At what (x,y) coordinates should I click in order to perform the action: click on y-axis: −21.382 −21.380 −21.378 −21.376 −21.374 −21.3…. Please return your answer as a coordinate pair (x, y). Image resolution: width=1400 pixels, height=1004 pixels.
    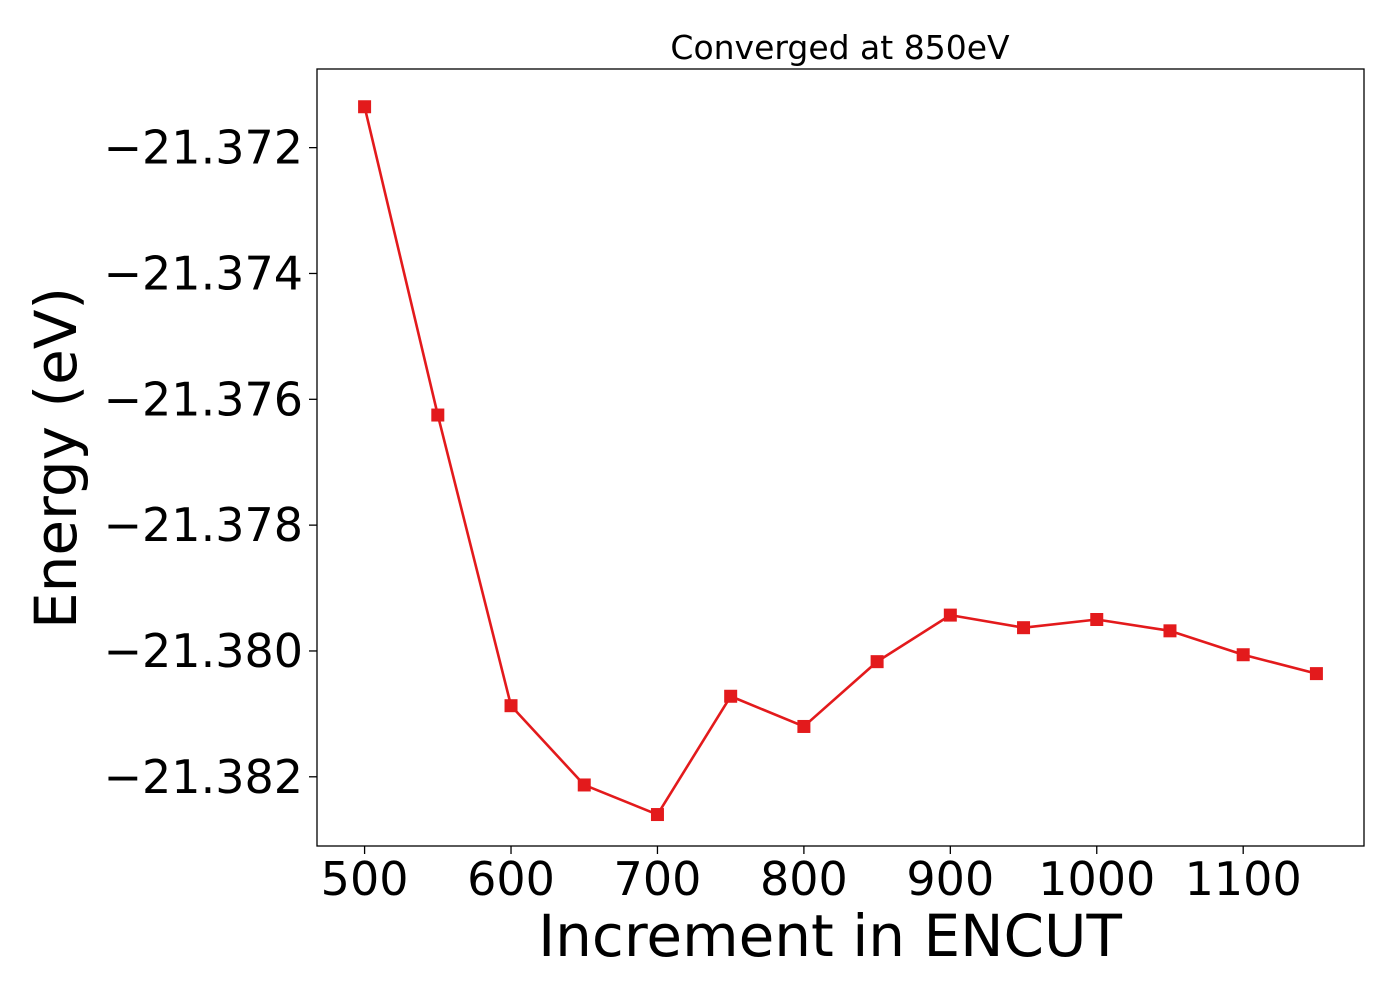
    Looking at the image, I should click on (210, 462).